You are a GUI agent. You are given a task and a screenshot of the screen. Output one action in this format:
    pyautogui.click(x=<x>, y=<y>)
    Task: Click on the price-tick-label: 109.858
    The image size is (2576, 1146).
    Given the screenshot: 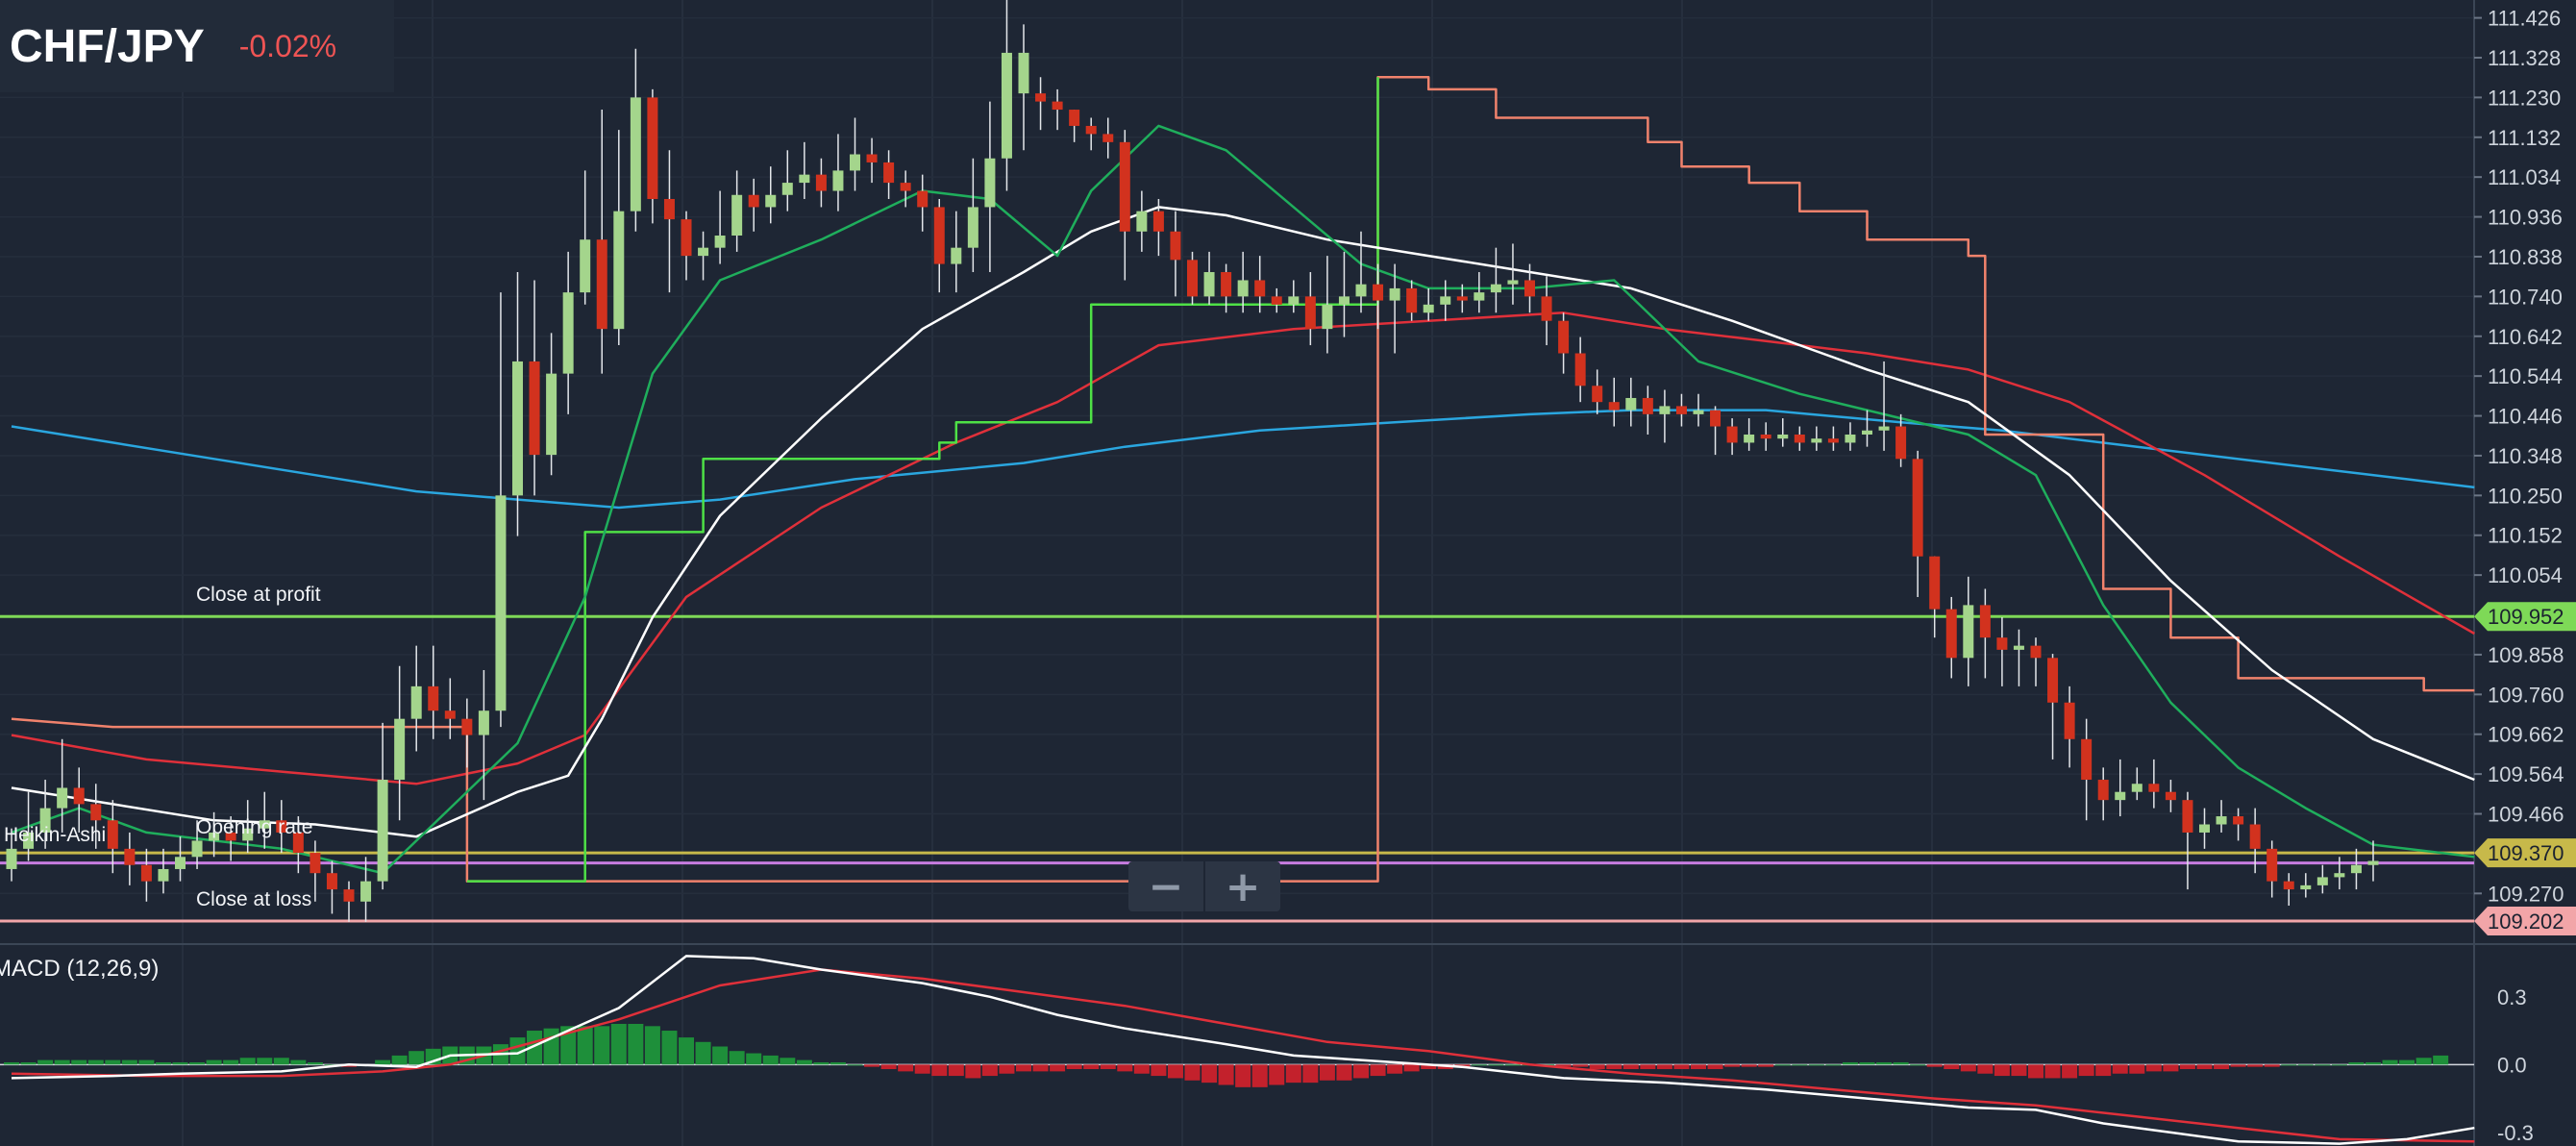 What is the action you would take?
    pyautogui.click(x=2526, y=655)
    